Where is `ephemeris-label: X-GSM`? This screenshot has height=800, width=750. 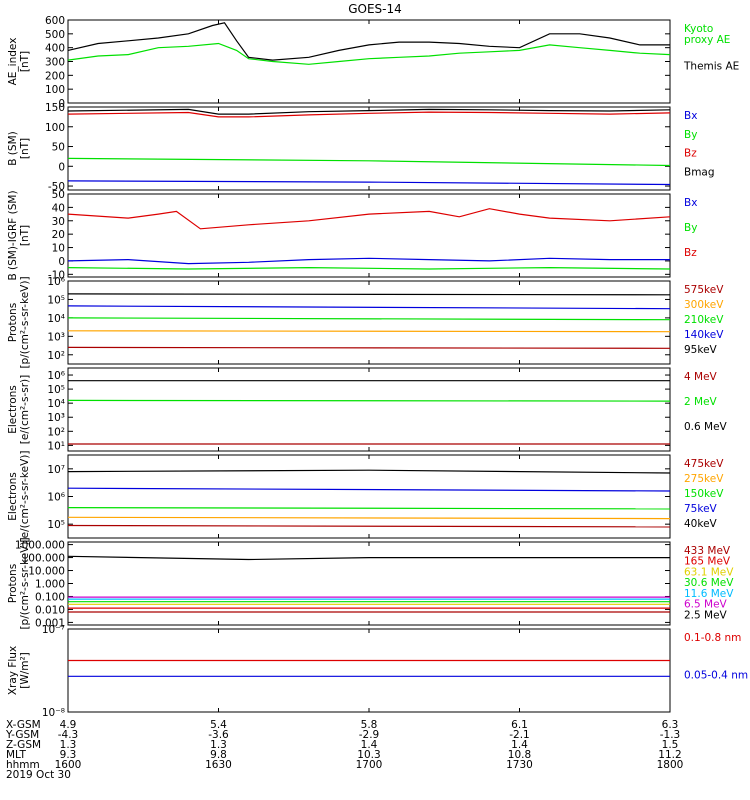 ephemeris-label: X-GSM is located at coordinates (23, 725).